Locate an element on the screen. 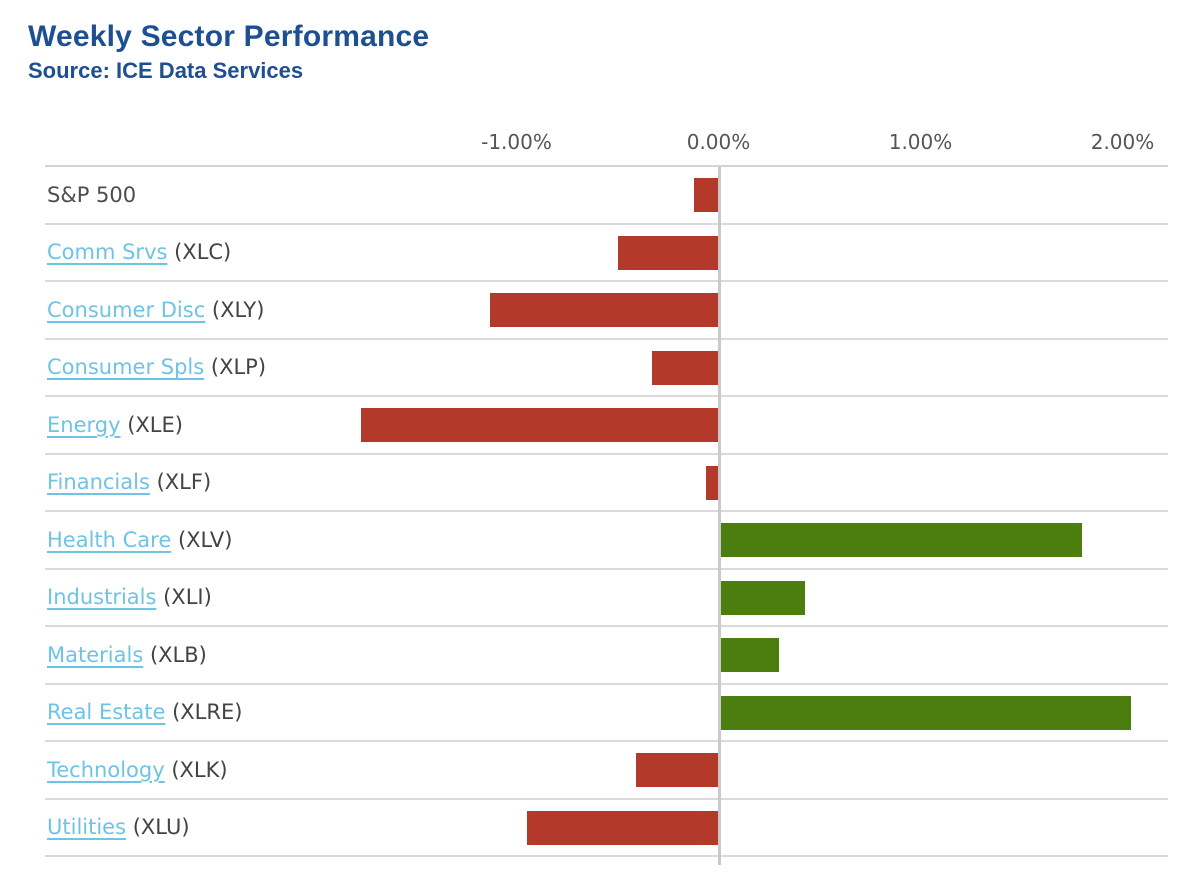 The image size is (1200, 886). ticker-label: (XLF) is located at coordinates (180, 482).